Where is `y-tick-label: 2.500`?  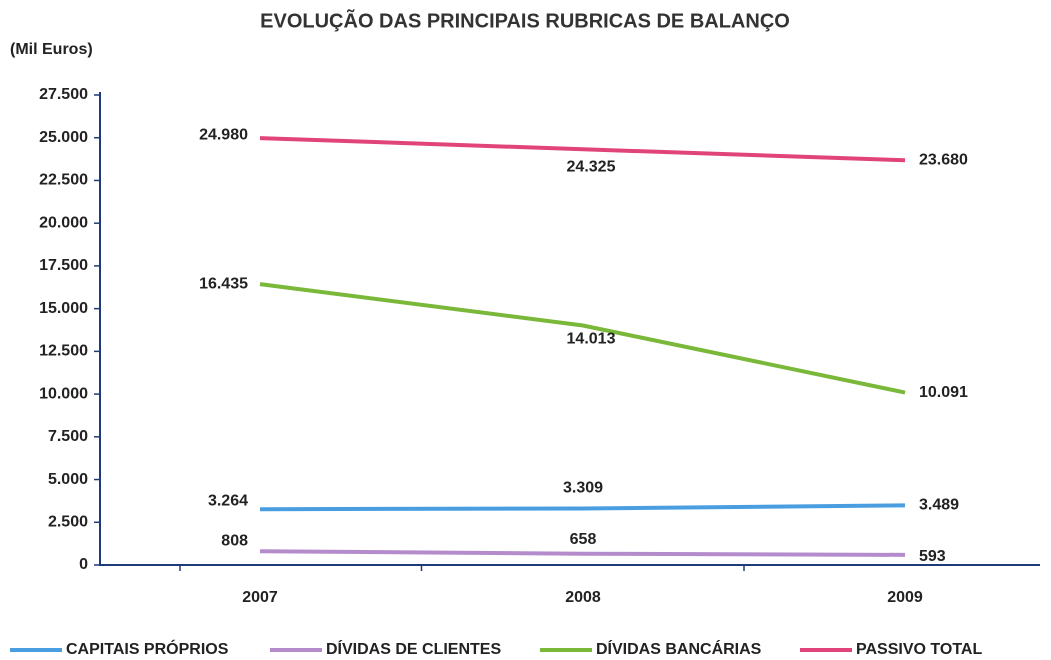
y-tick-label: 2.500 is located at coordinates (68, 521).